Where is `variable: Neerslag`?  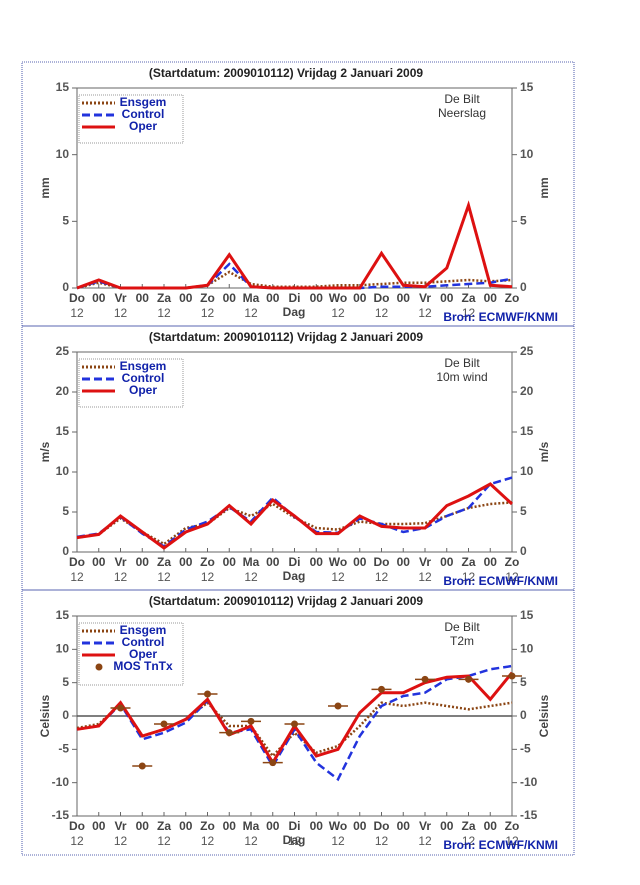 variable: Neerslag is located at coordinates (462, 113).